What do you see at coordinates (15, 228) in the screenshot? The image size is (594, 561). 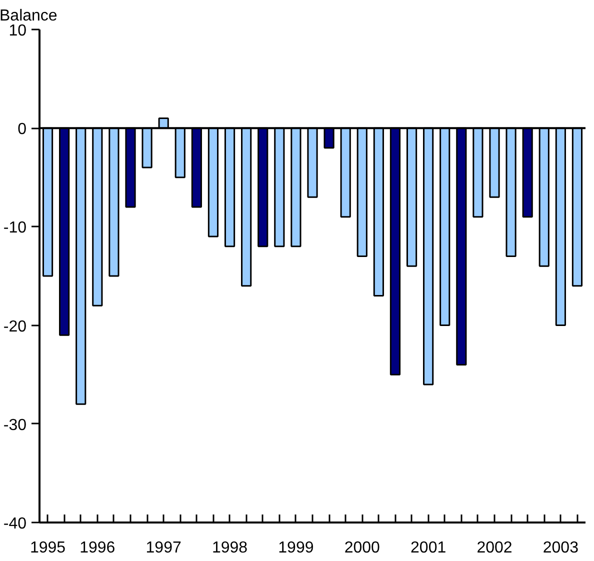 I see `y-tick-label: -10` at bounding box center [15, 228].